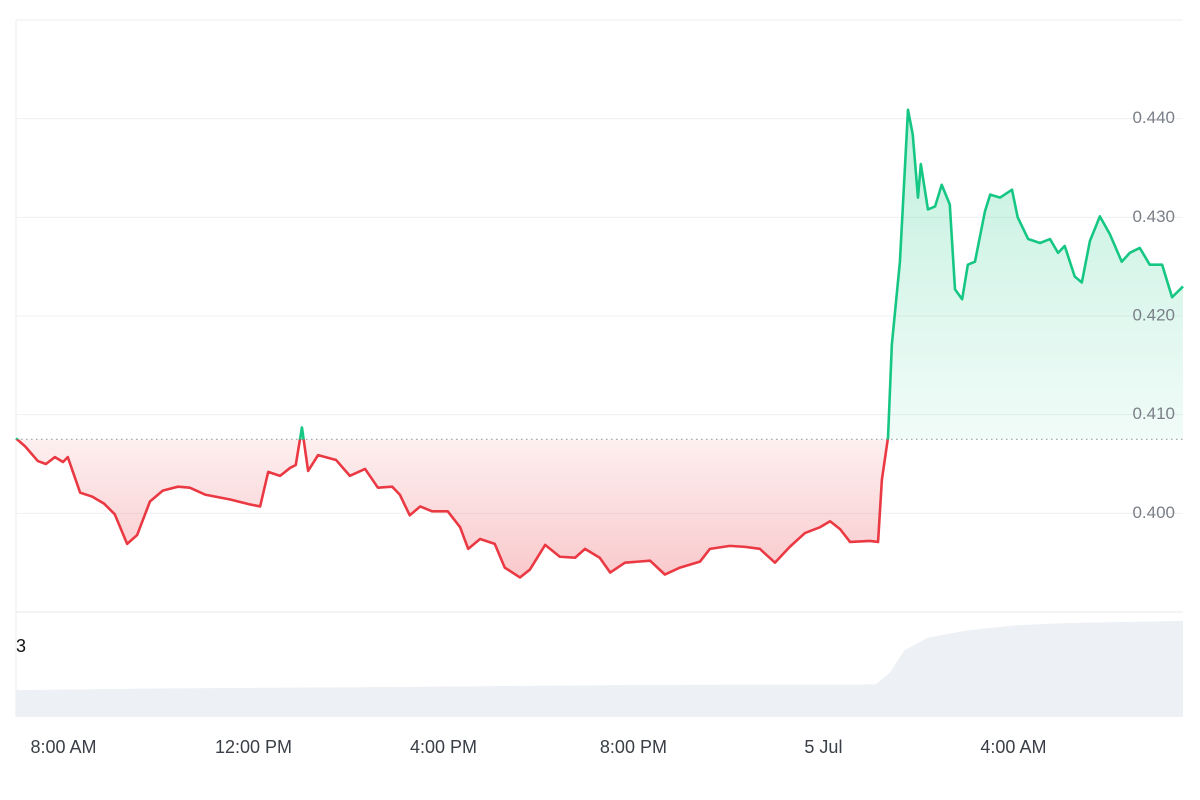 This screenshot has height=800, width=1200. Describe the element at coordinates (1013, 747) in the screenshot. I see `x-tick-label: 4:00 AM` at that location.